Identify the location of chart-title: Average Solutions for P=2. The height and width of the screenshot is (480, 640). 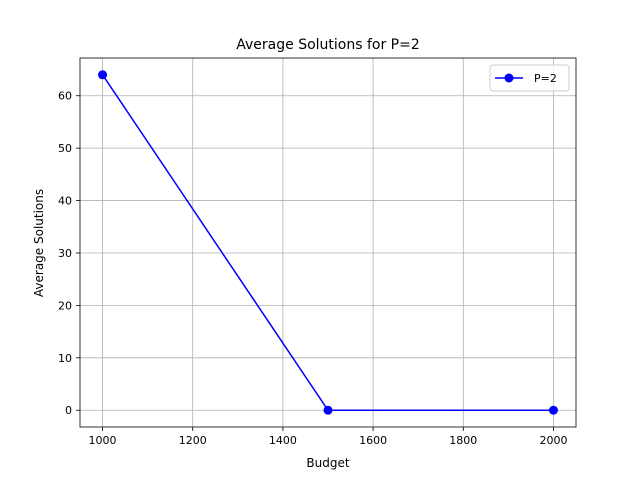
(328, 45).